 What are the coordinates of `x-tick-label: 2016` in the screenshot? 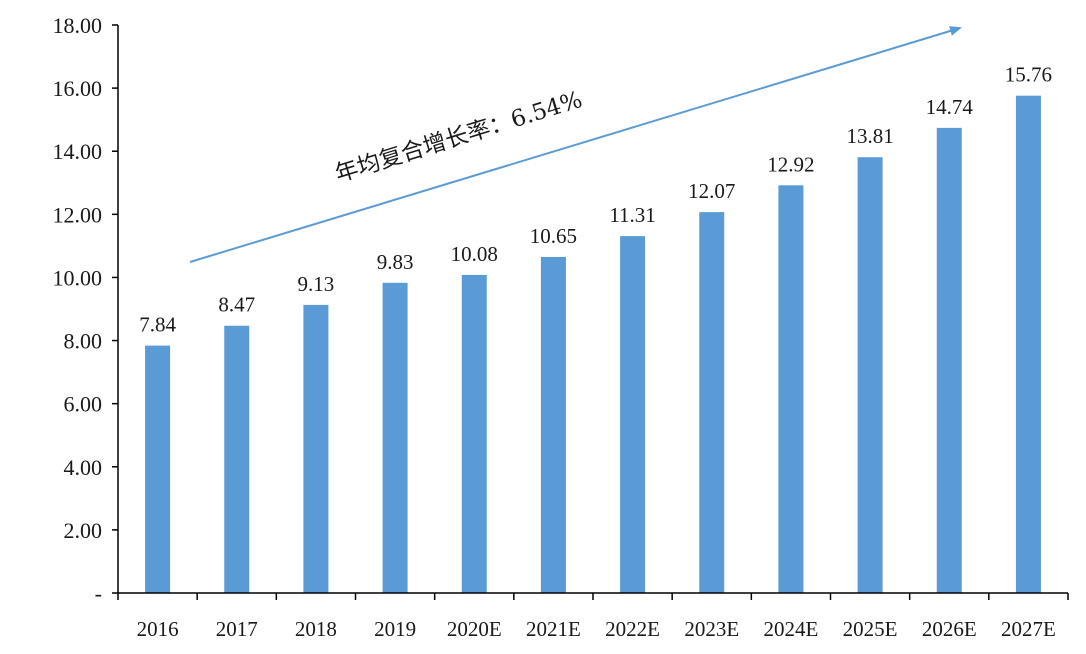 It's located at (158, 629).